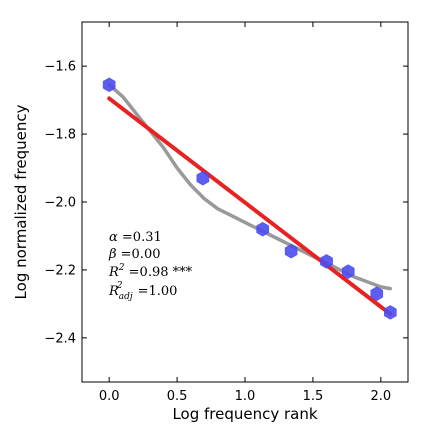 The height and width of the screenshot is (434, 433). Describe the element at coordinates (60, 67) in the screenshot. I see `y-tick-label: −1.6` at that location.